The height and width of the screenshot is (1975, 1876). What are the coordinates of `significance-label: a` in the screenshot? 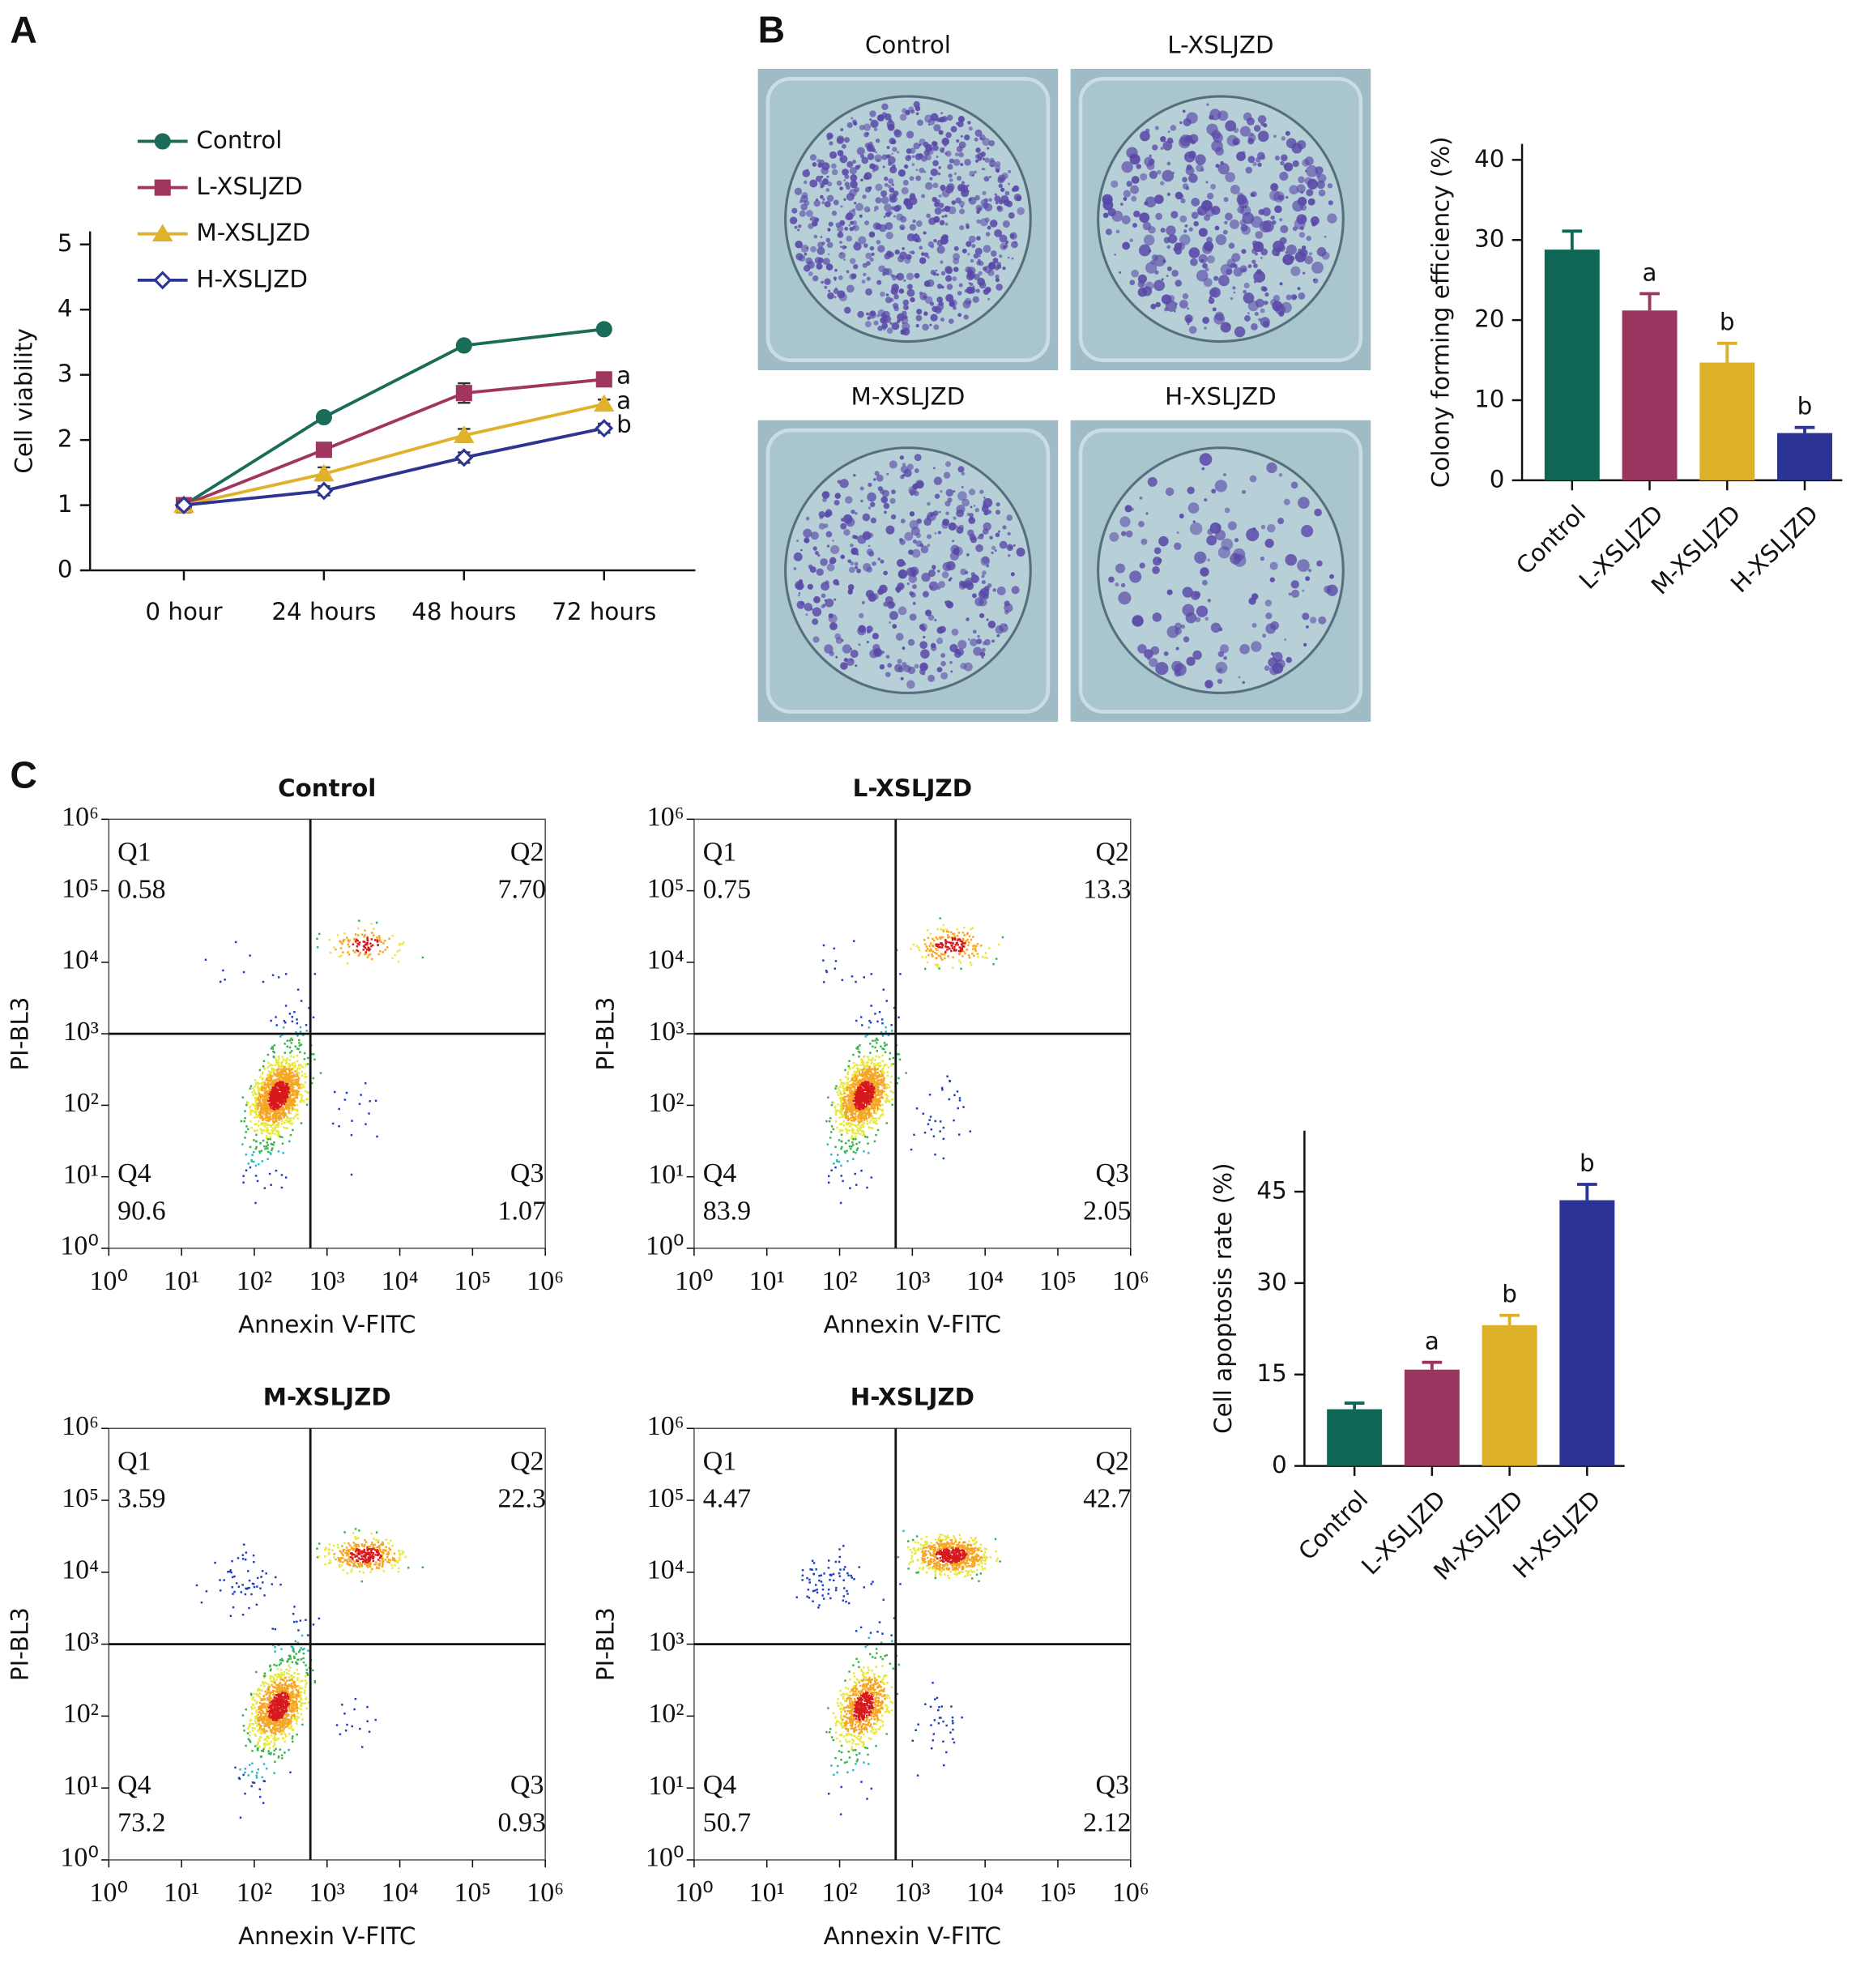 It's located at (623, 400).